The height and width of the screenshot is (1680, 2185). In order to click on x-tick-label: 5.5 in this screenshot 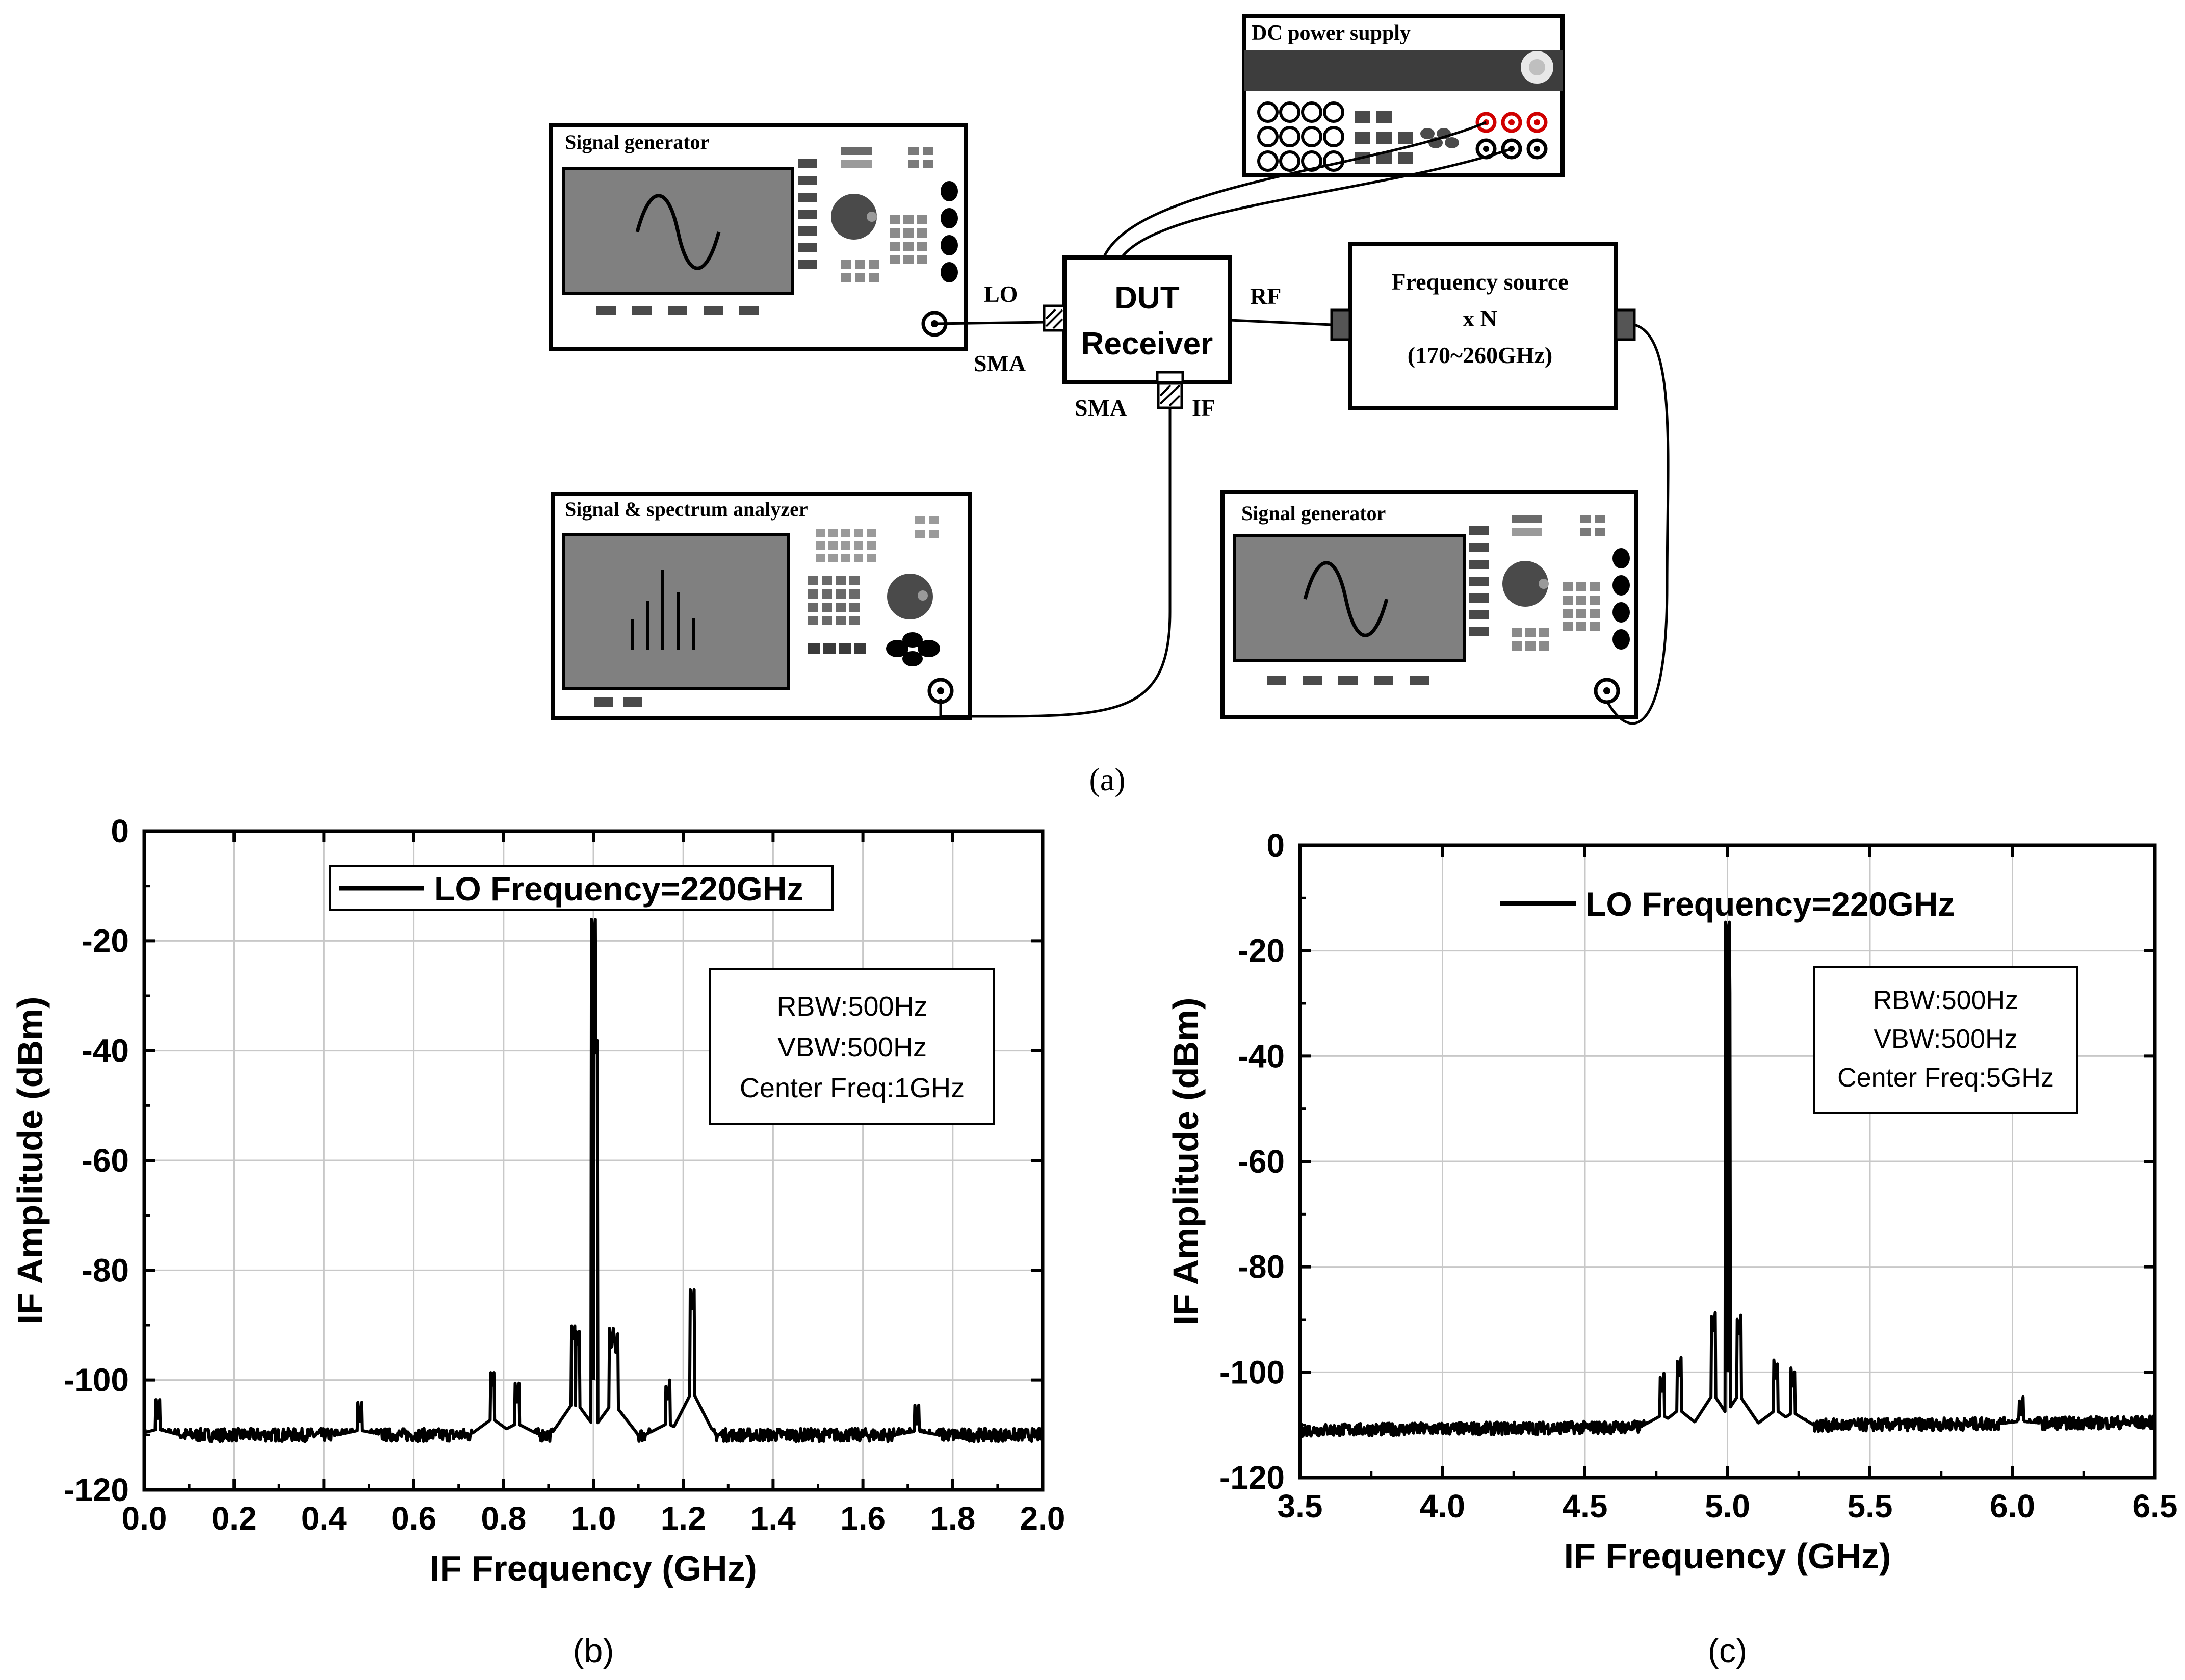, I will do `click(1870, 1506)`.